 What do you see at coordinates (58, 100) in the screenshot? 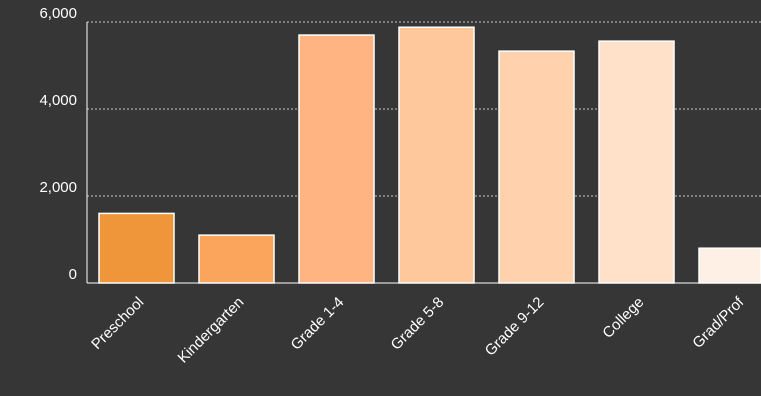
I see `y-tick-label: 4,000` at bounding box center [58, 100].